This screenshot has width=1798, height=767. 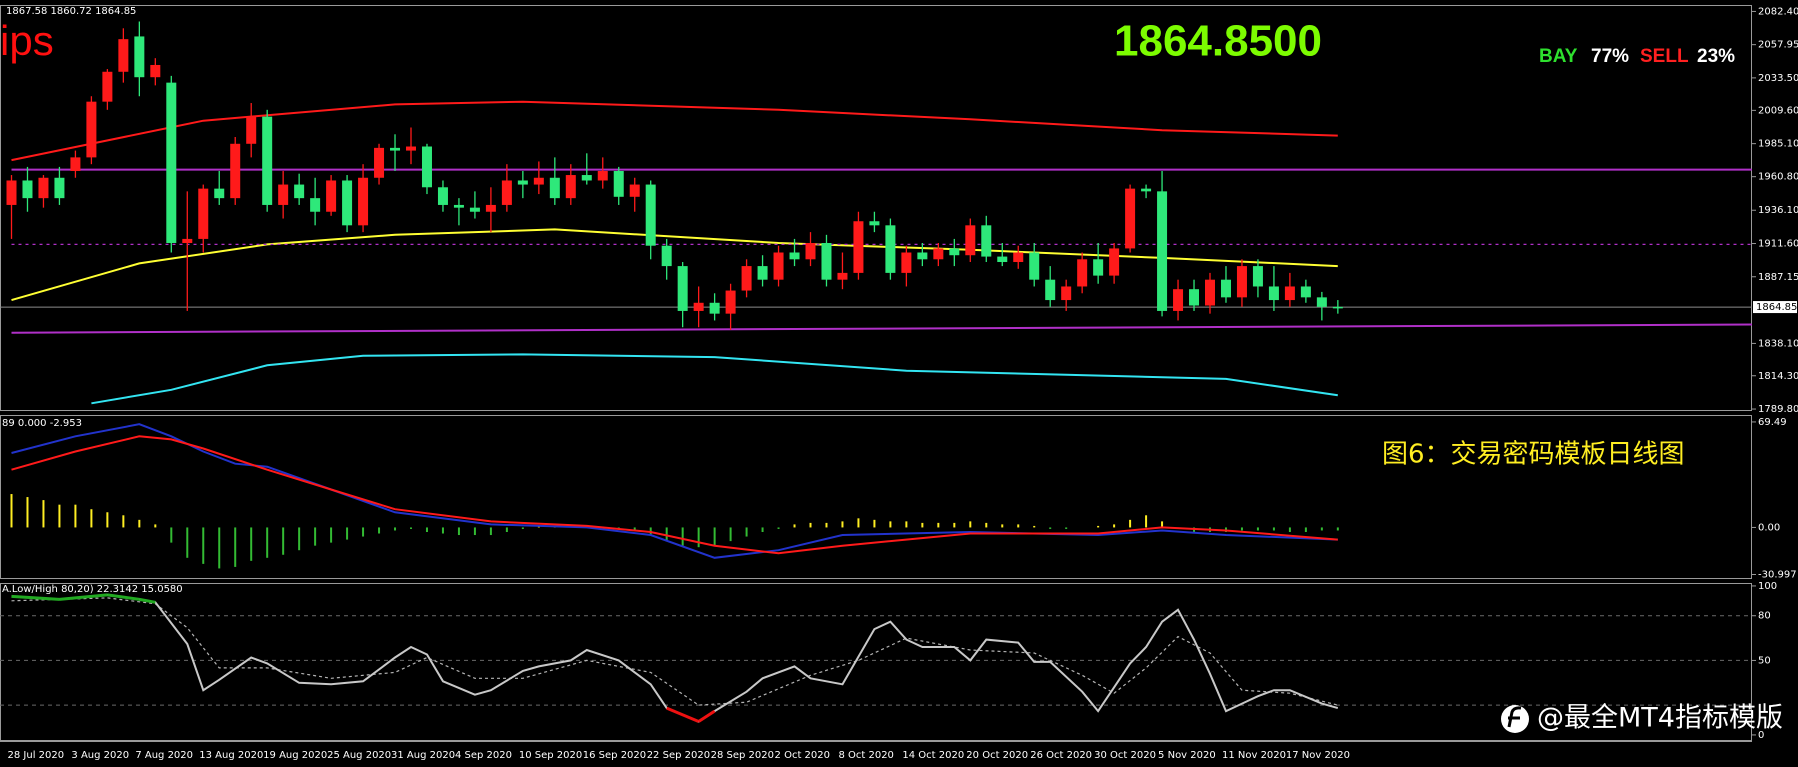 I want to click on x-tick-label: 14 Oct 2020, so click(x=933, y=755).